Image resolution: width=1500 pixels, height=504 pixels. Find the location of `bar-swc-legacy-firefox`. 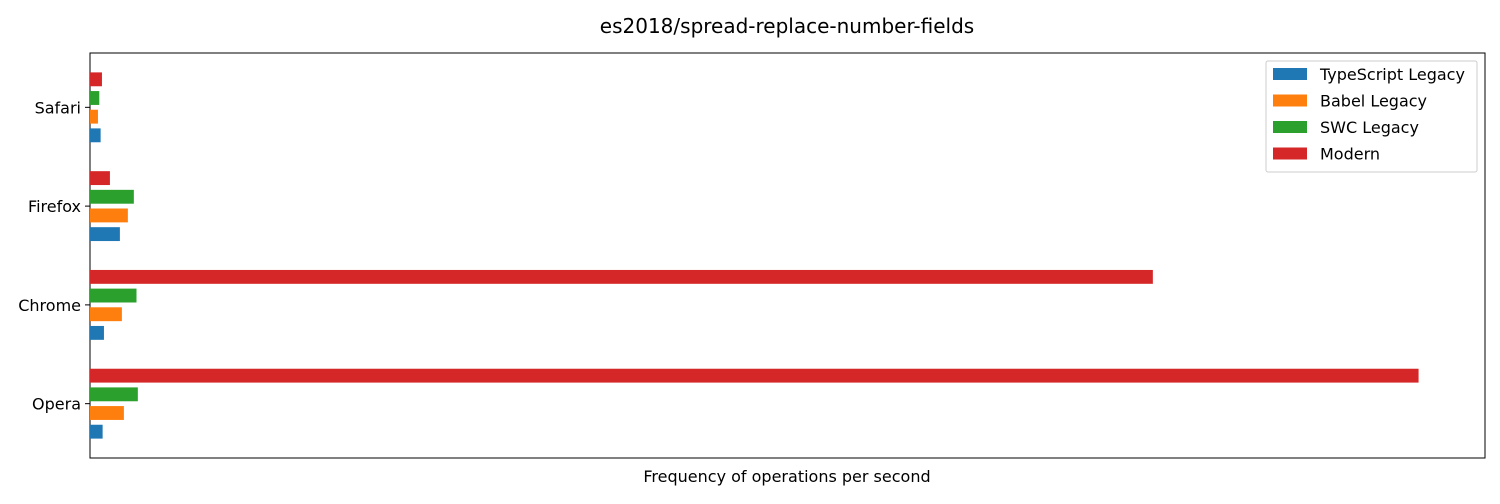

bar-swc-legacy-firefox is located at coordinates (112, 196).